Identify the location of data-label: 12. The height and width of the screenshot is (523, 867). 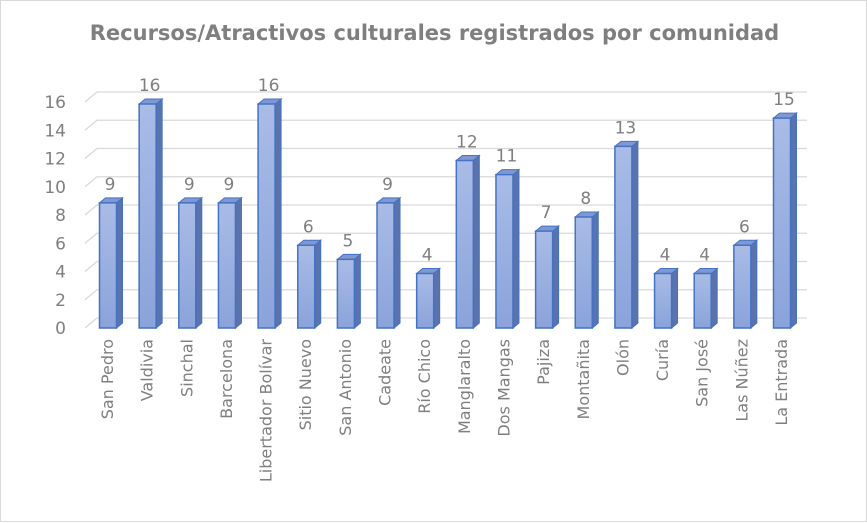
(467, 143).